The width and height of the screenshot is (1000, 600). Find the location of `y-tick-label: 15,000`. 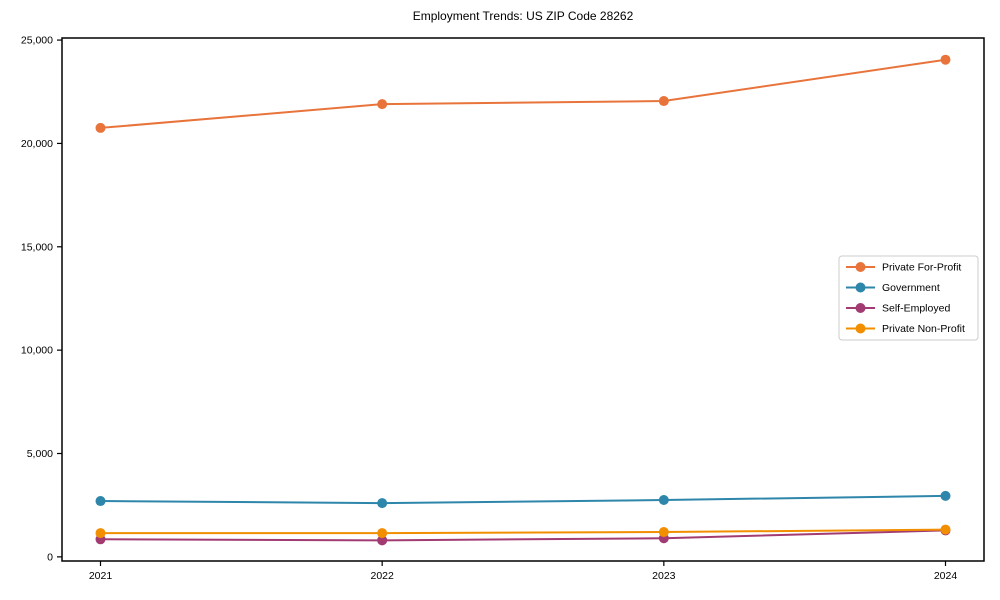

y-tick-label: 15,000 is located at coordinates (37, 247).